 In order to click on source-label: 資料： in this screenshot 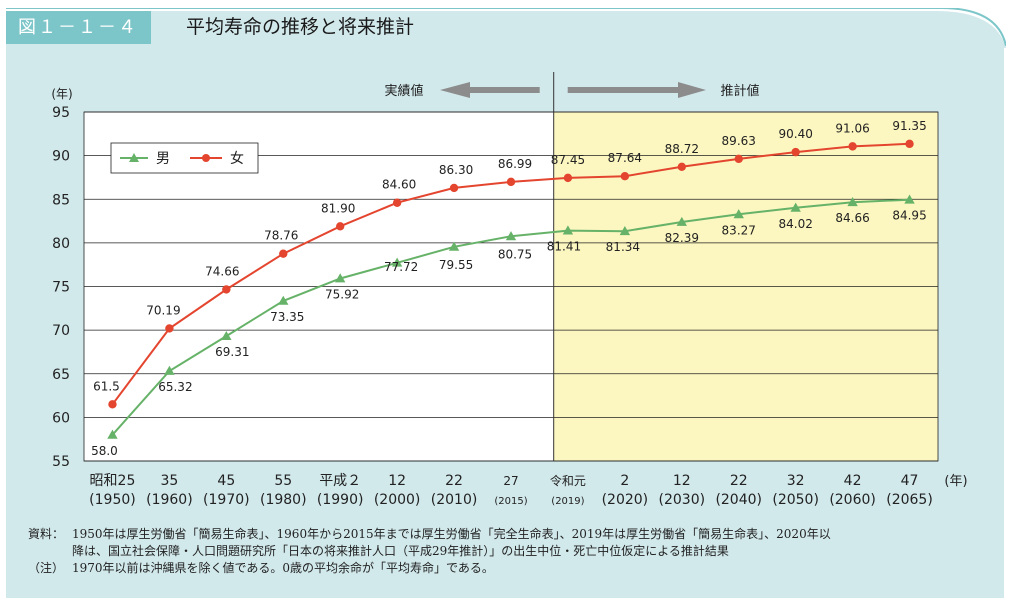, I will do `click(46, 534)`.